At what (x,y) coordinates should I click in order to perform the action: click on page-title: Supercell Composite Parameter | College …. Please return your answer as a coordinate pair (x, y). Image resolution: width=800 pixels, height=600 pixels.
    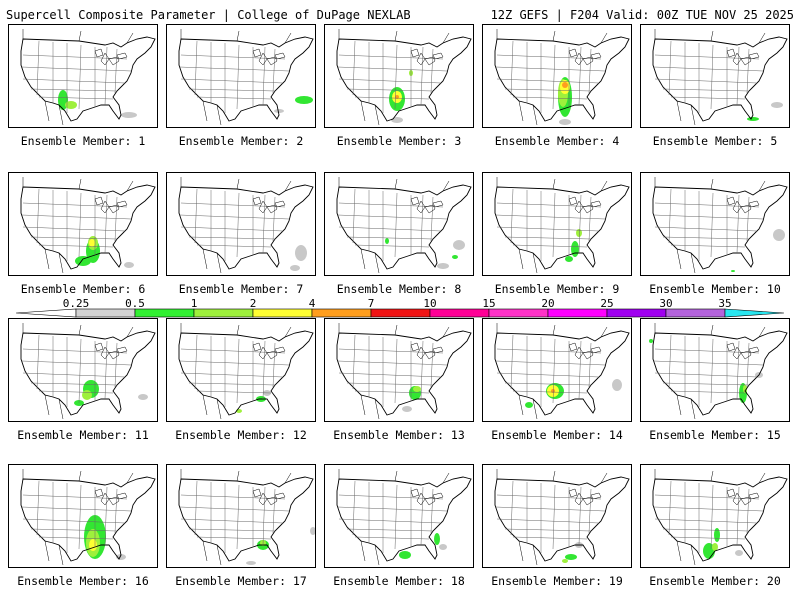
    Looking at the image, I should click on (208, 15).